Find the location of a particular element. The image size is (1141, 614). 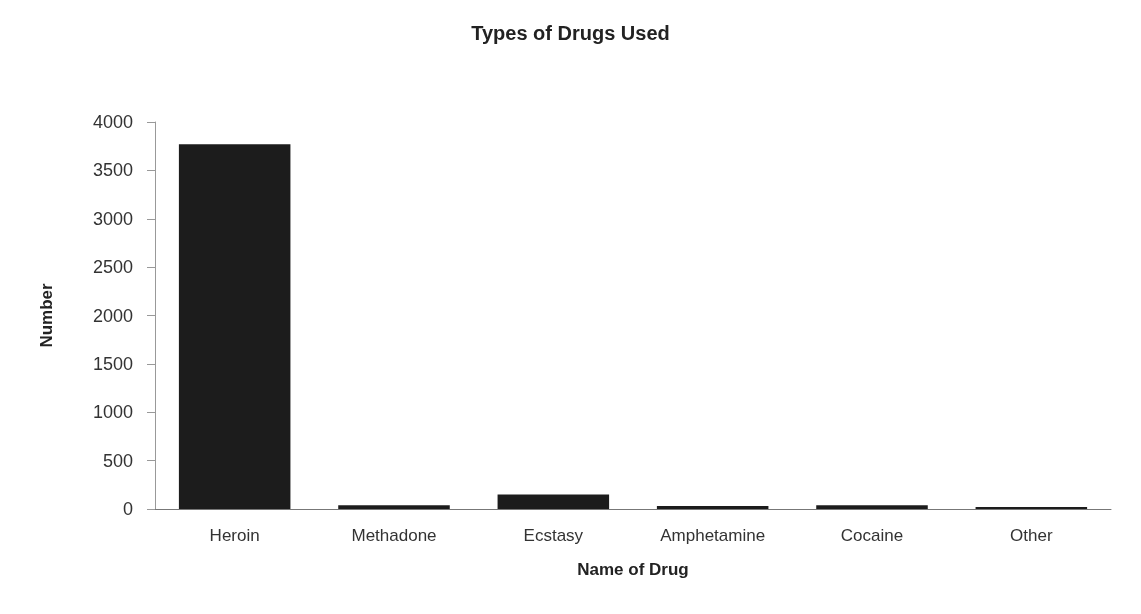

y-tick-label: 1000 is located at coordinates (112, 412).